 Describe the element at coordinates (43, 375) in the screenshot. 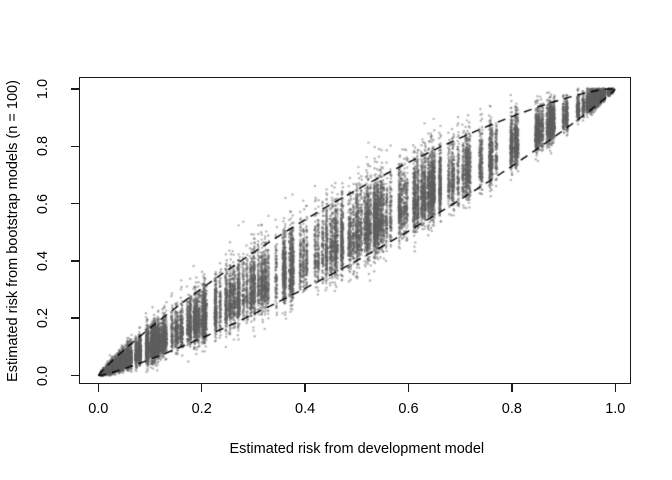

I see `y-tick-label: 0.0` at that location.